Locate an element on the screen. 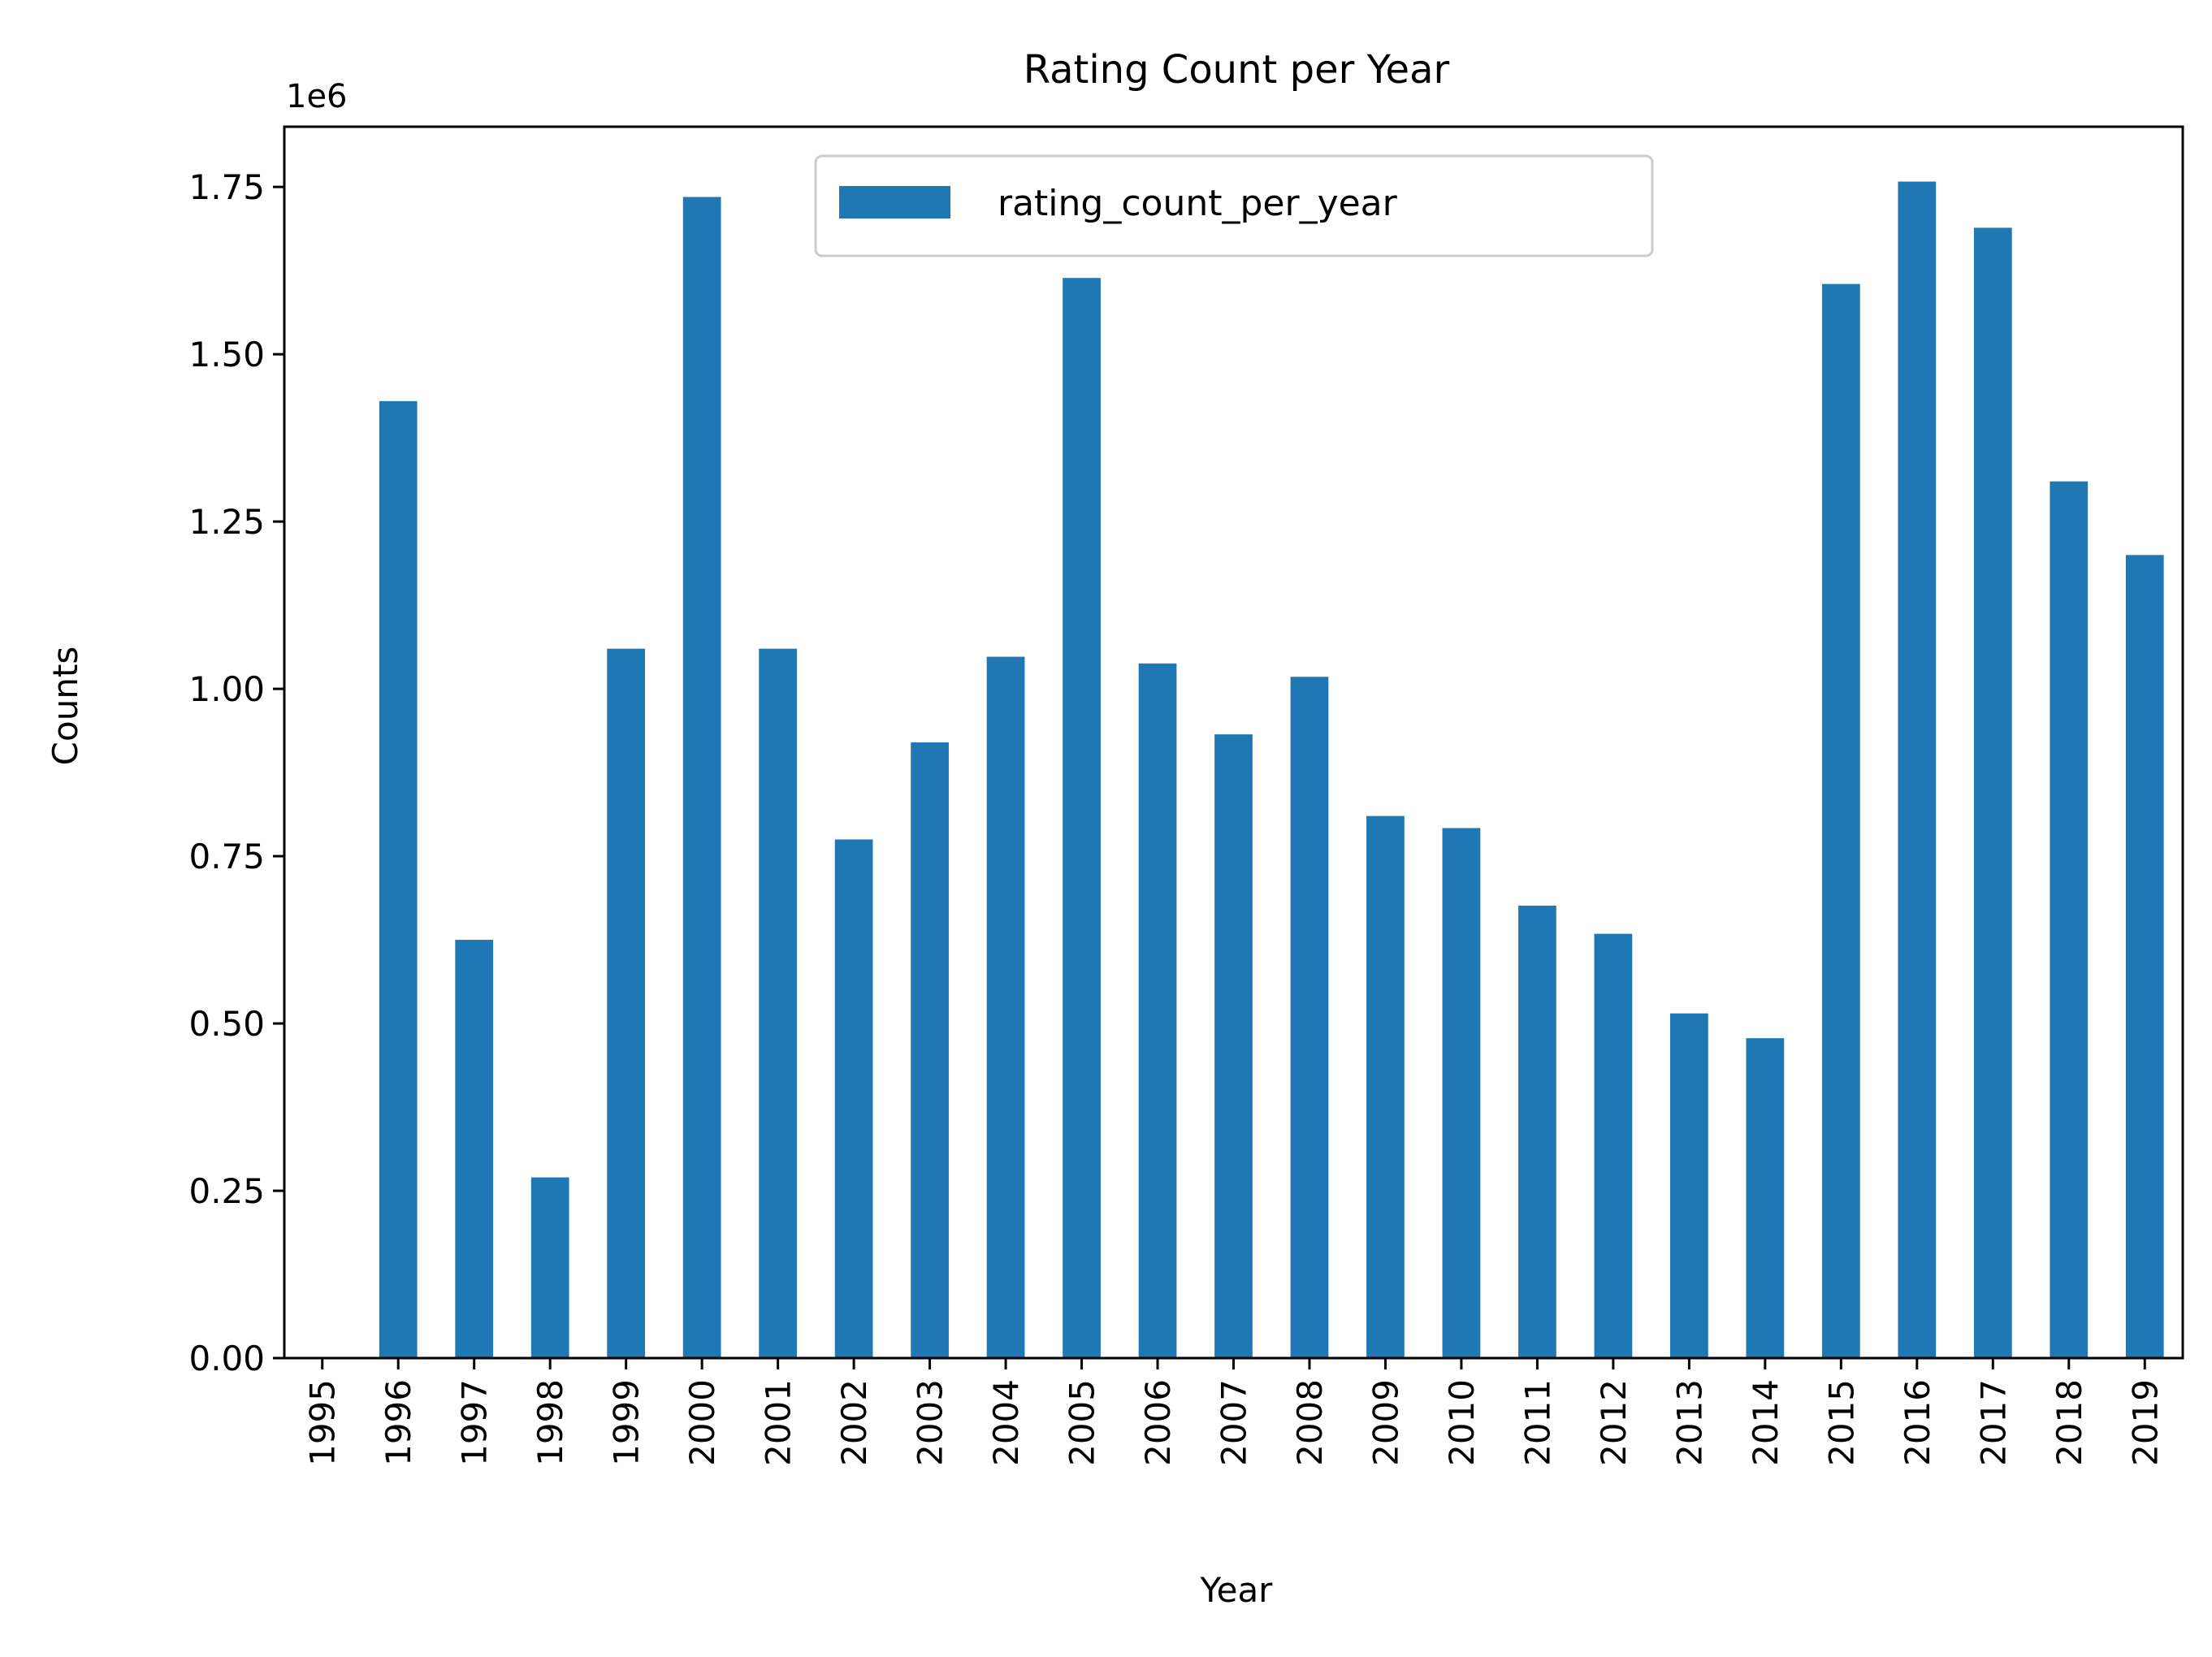  x-tick-label-1999: 1999 is located at coordinates (627, 1422).